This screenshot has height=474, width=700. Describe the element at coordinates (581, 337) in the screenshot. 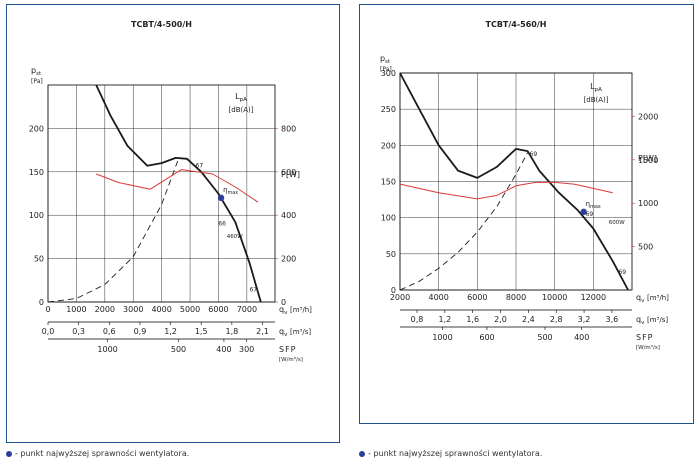

I see `sfp-tick-label: 400` at that location.